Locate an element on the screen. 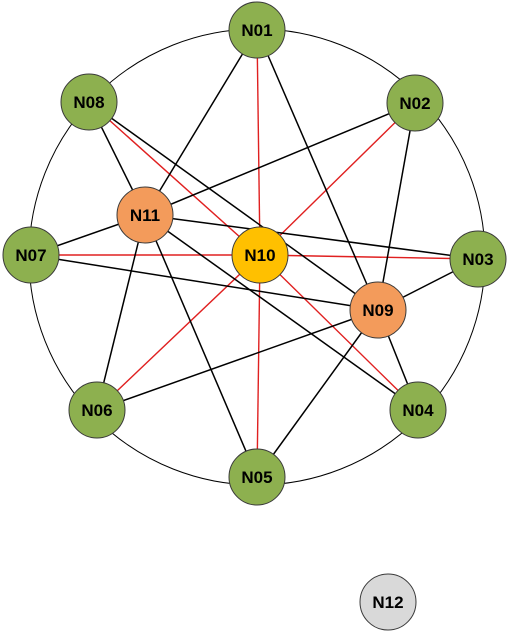  node-circle-n01 is located at coordinates (257, 30).